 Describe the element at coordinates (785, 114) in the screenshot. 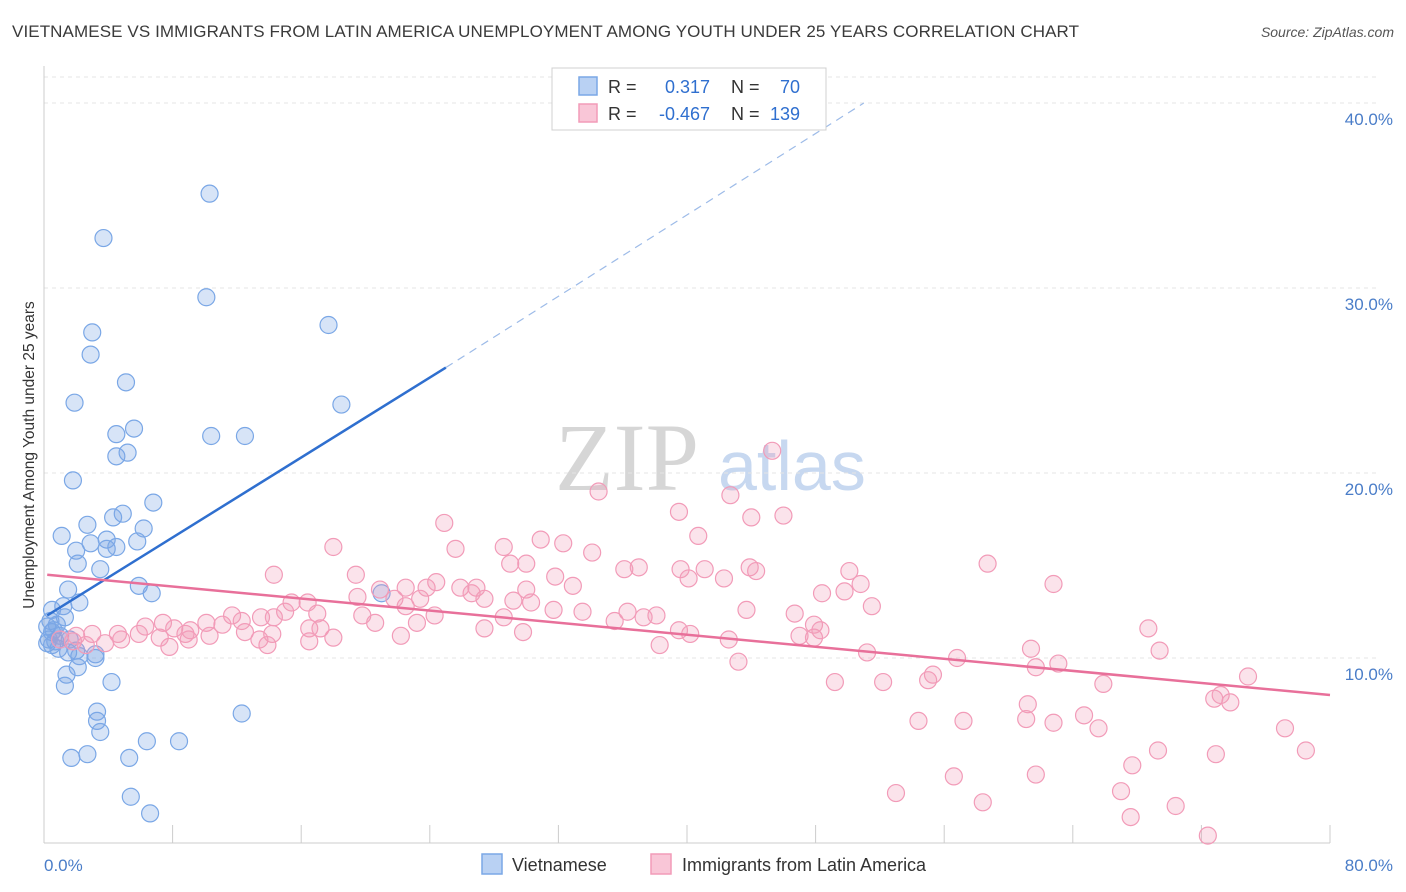

I see `legend-n-value: 139` at that location.